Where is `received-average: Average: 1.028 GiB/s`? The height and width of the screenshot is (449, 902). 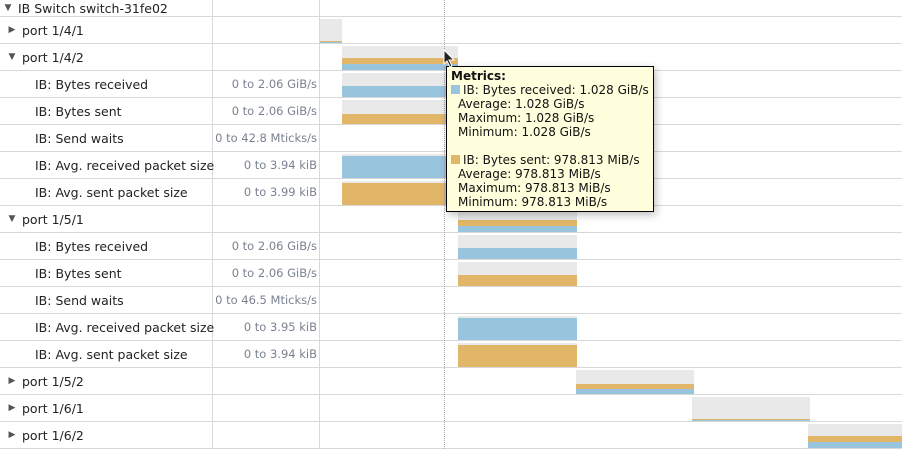 received-average: Average: 1.028 GiB/s is located at coordinates (521, 104).